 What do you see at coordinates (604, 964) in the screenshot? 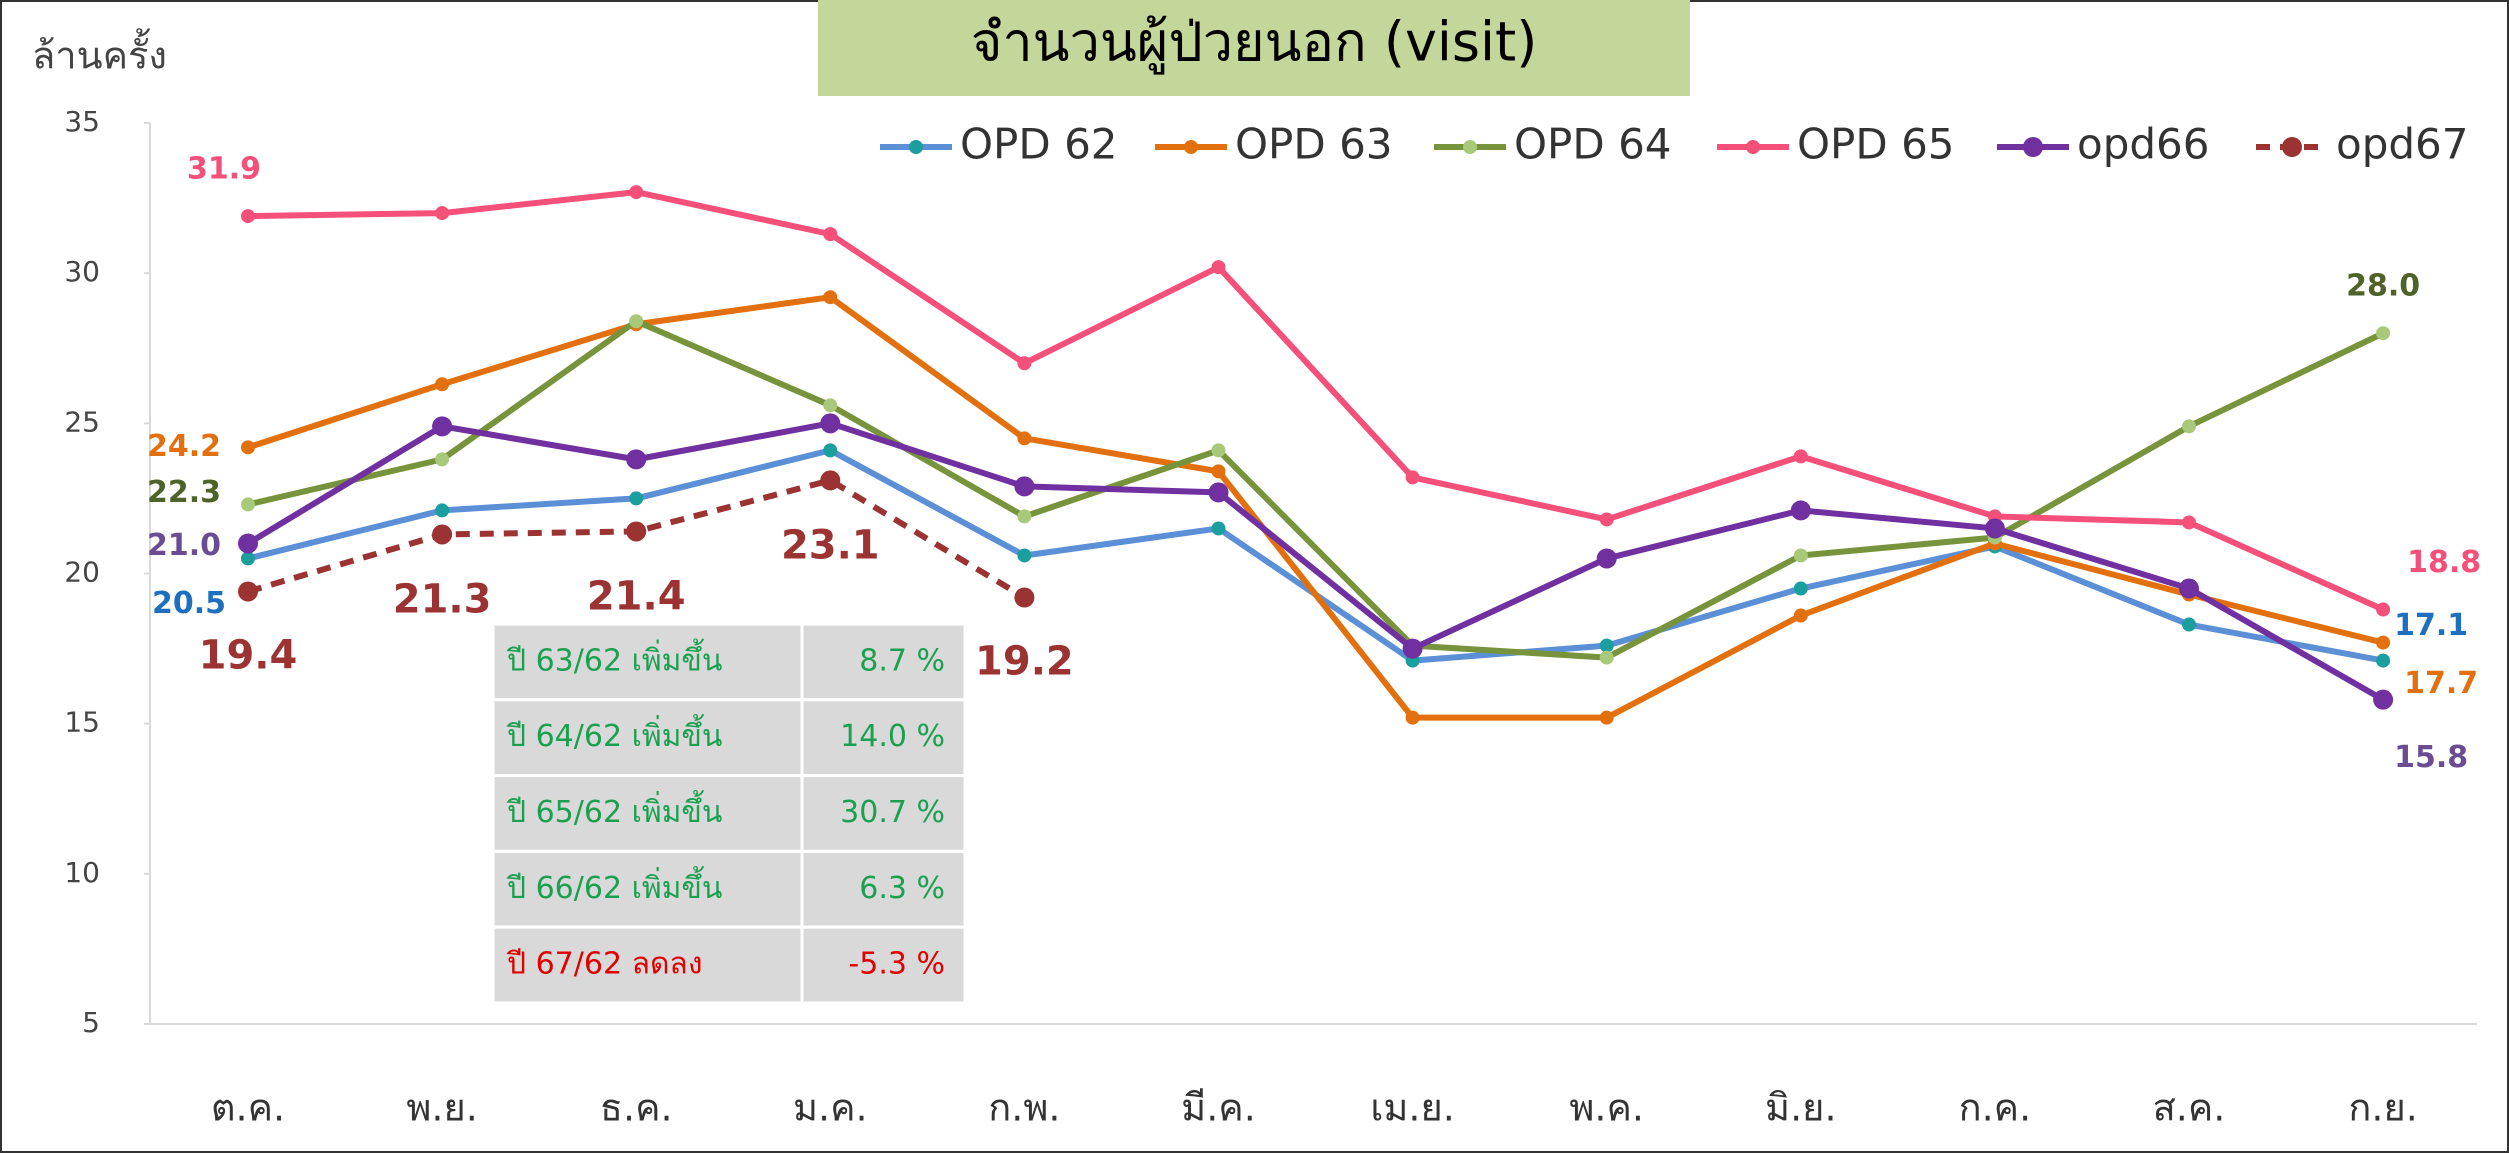
I see `table-text: ปี 67/62 ลดลง` at bounding box center [604, 964].